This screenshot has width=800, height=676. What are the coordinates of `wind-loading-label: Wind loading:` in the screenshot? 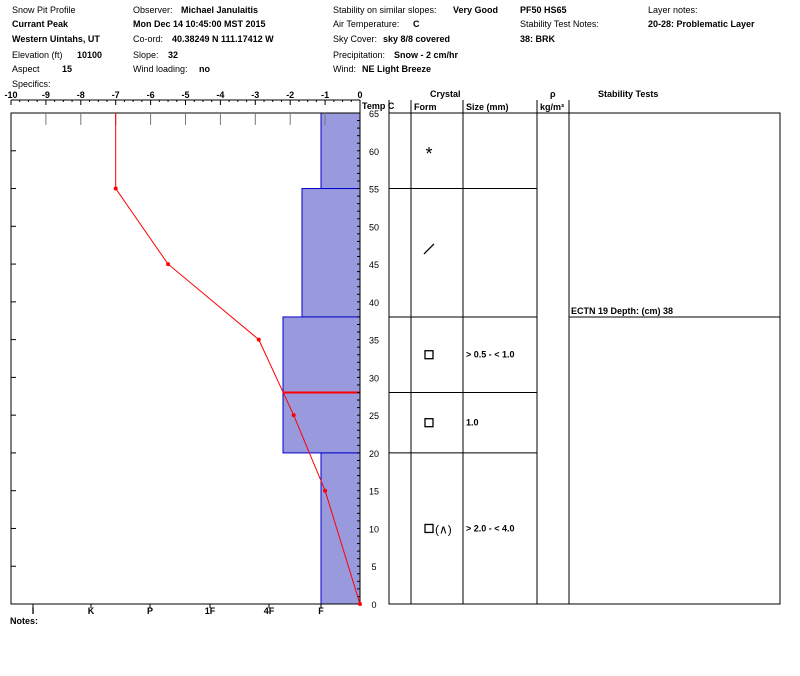 It's located at (160, 69).